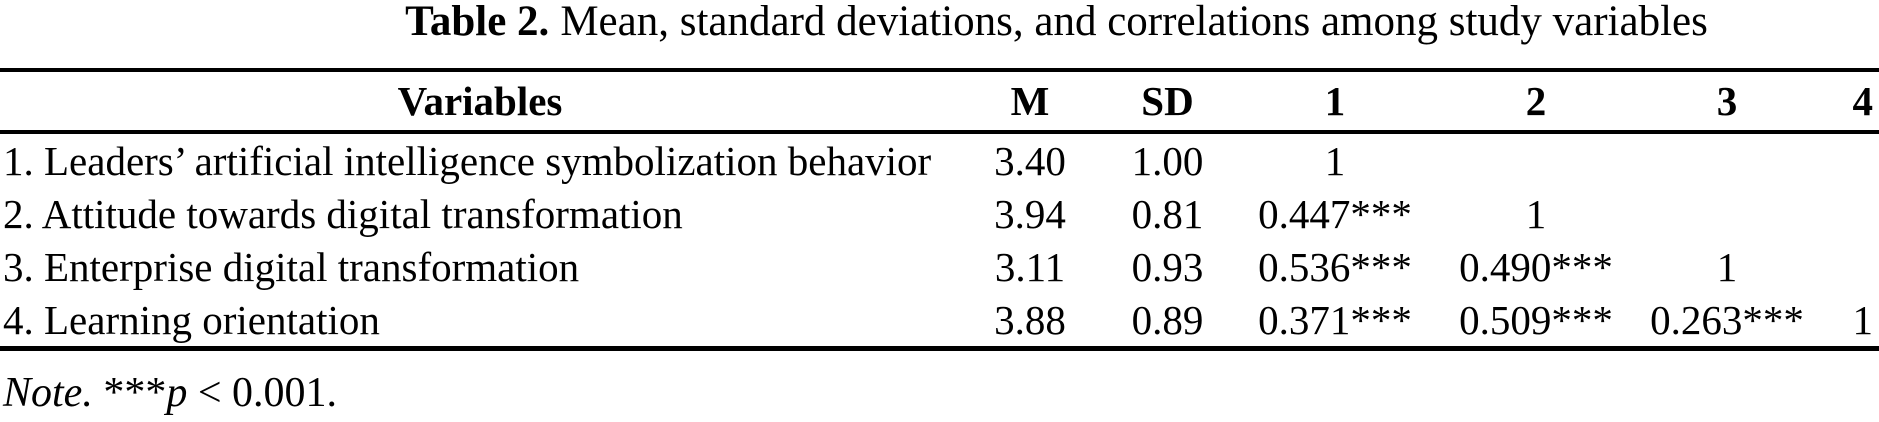 This screenshot has width=1879, height=422. Describe the element at coordinates (1335, 319) in the screenshot. I see `cell-corr-1: 0.371***` at that location.